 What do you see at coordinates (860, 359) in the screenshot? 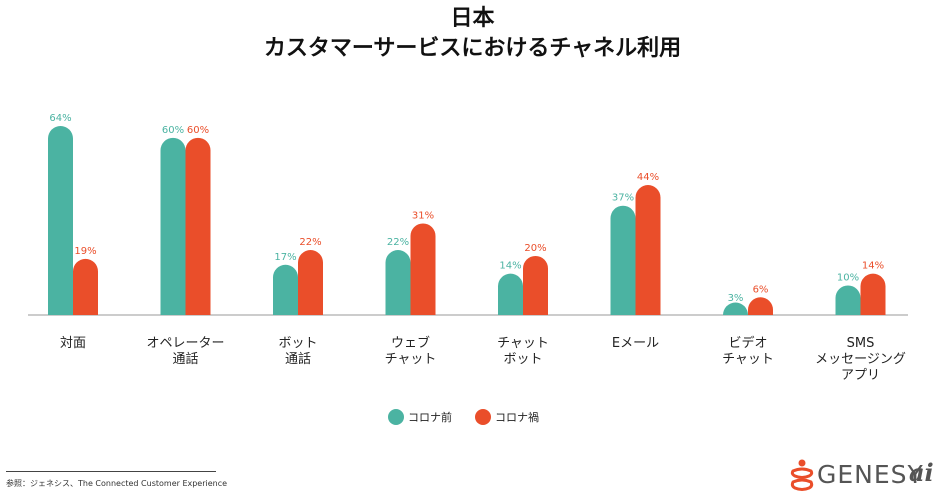
I see `category-label: メッセージング` at bounding box center [860, 359].